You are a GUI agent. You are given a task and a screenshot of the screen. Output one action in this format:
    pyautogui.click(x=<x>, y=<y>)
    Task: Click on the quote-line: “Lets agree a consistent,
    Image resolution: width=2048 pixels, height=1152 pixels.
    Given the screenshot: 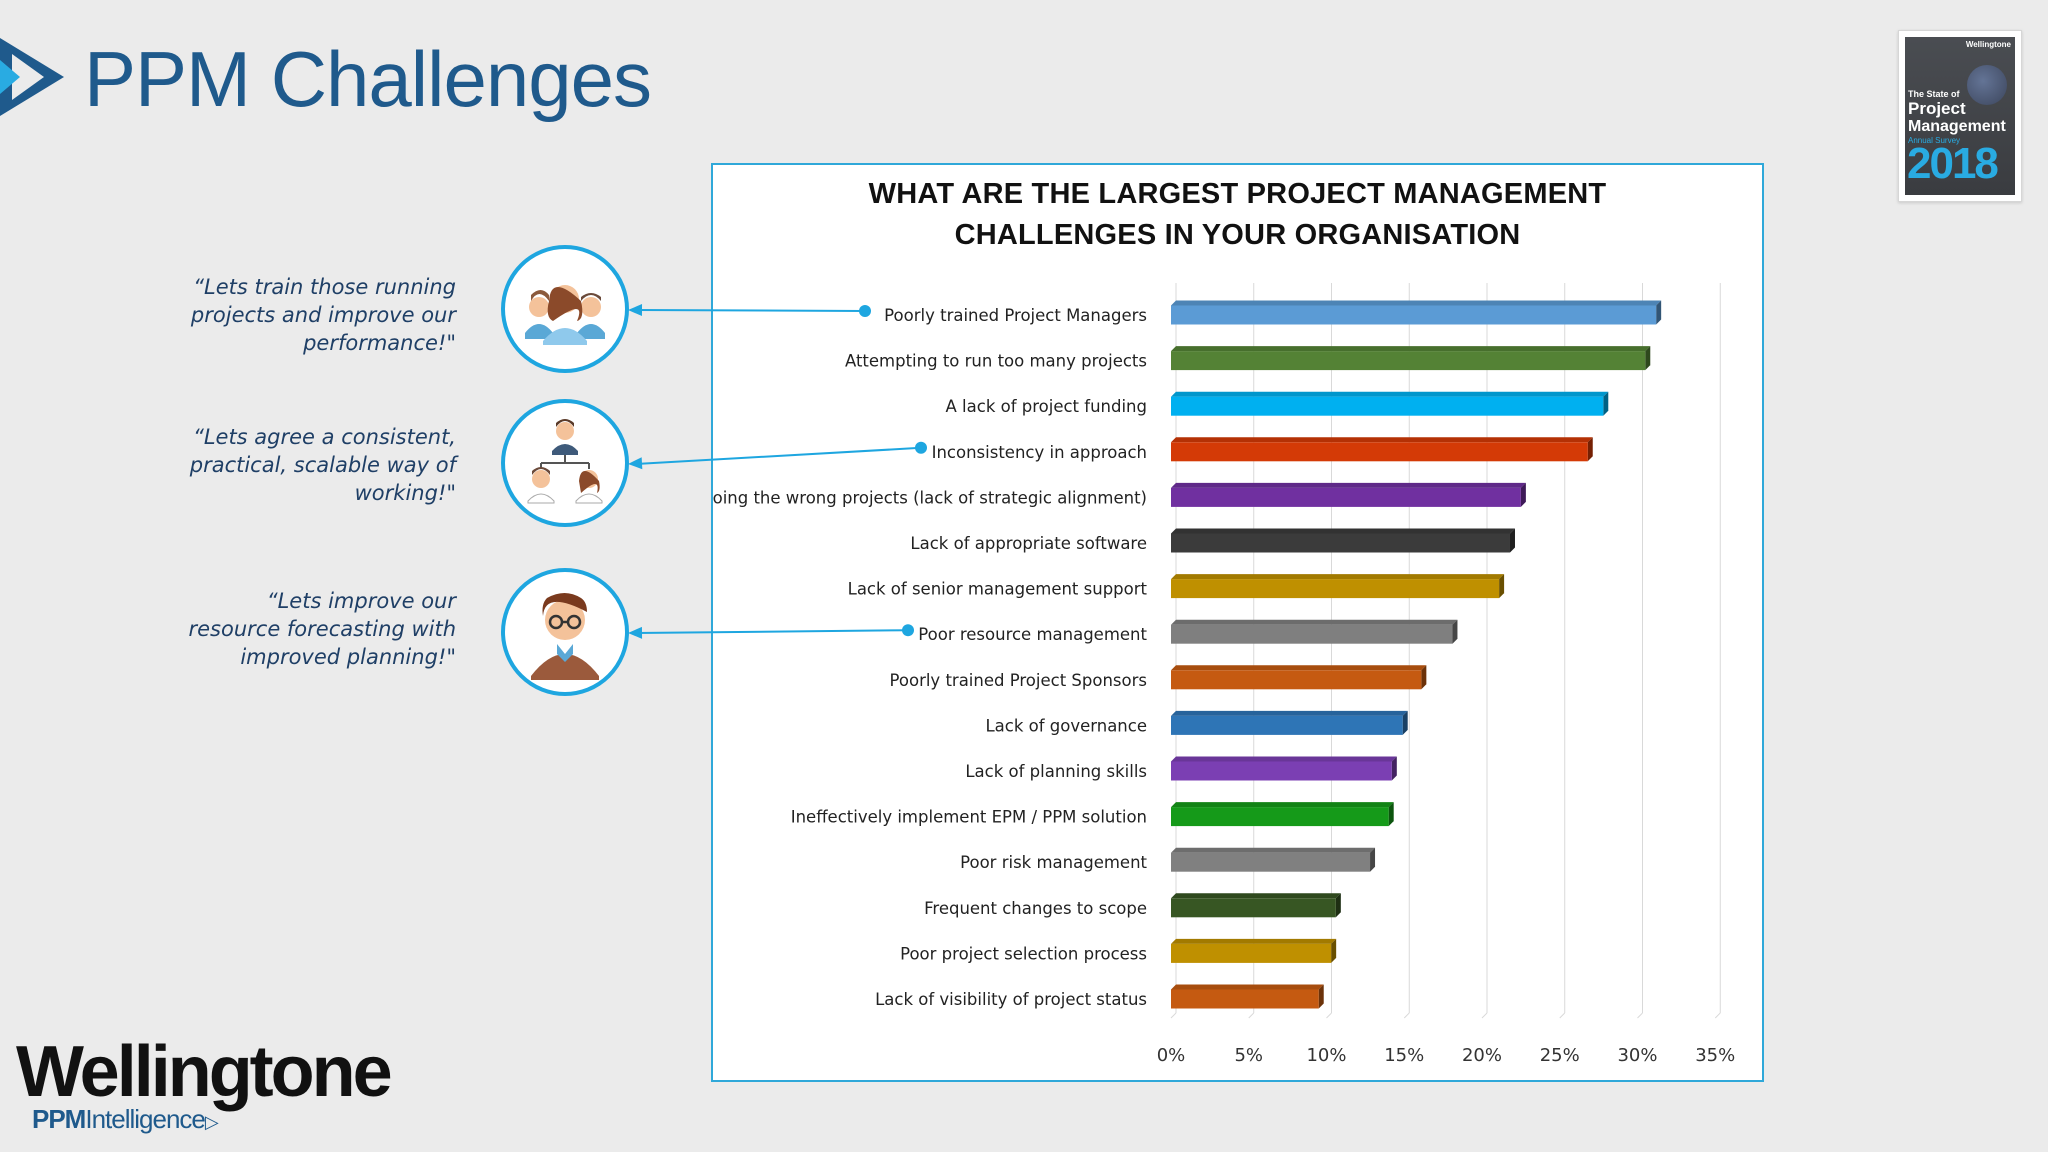 What is the action you would take?
    pyautogui.click(x=324, y=437)
    